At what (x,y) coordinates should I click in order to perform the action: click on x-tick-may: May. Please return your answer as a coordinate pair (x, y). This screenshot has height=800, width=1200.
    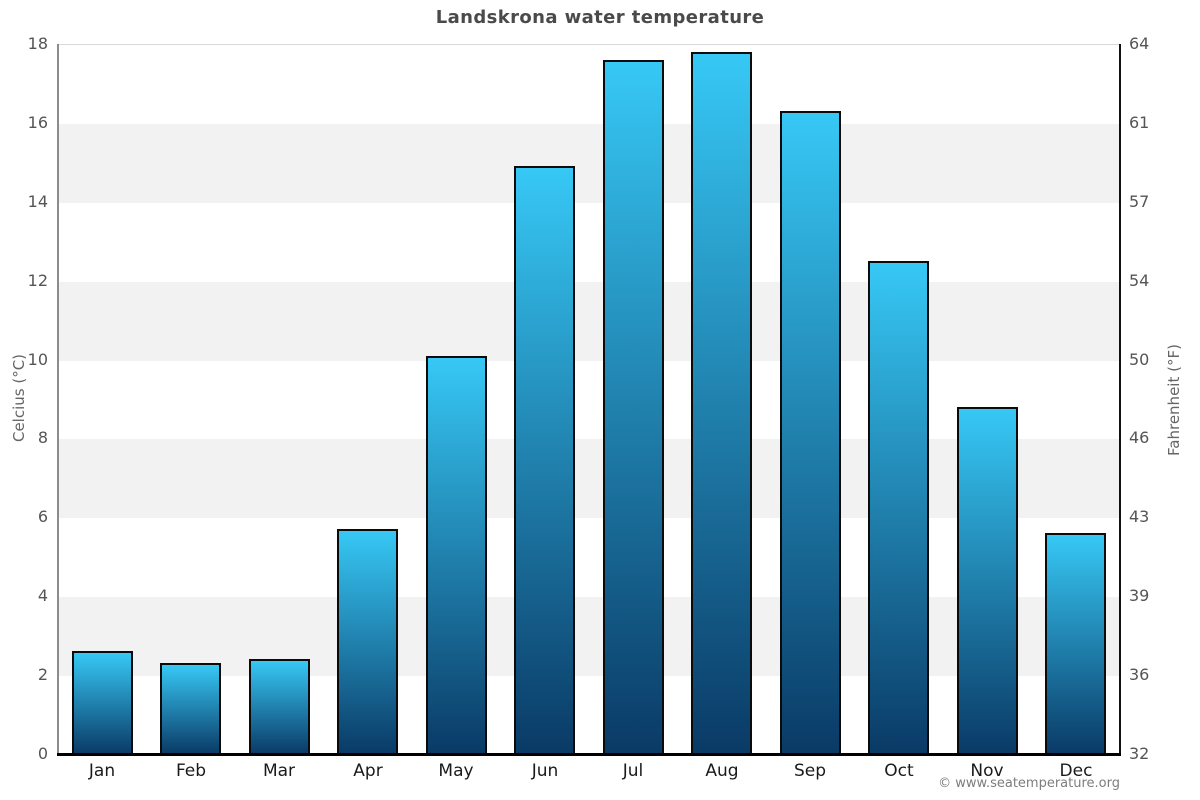
    Looking at the image, I should click on (456, 771).